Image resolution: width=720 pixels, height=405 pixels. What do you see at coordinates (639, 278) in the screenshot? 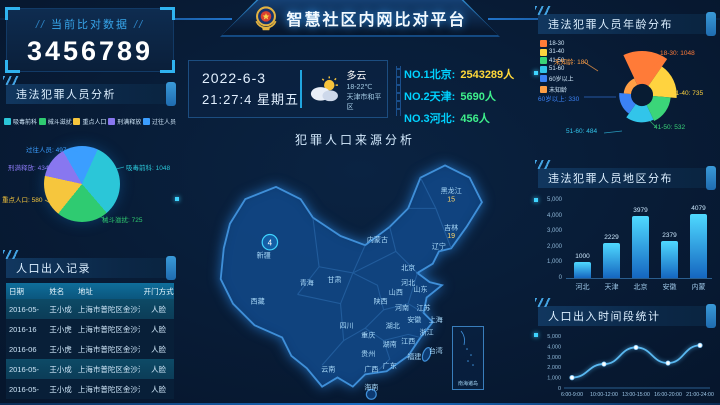
I see `x-axis-line` at bounding box center [639, 278].